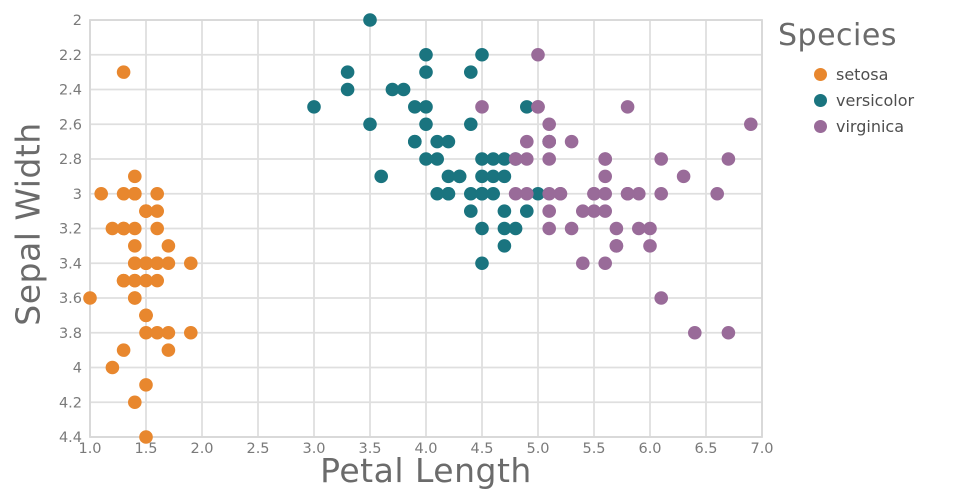  I want to click on y-tick-label: 3, so click(77, 195).